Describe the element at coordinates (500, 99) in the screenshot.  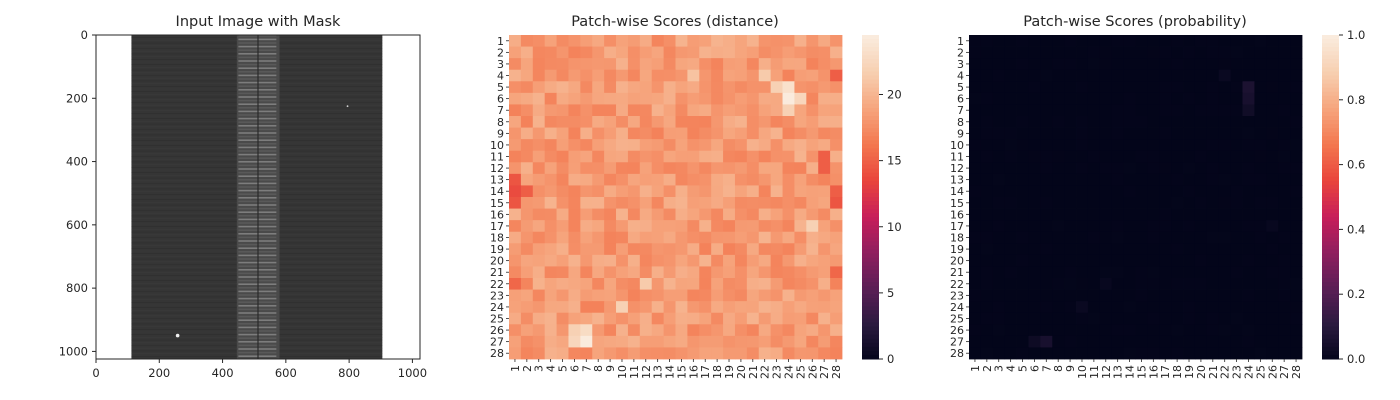
I see `heatmap-y-tick-label: 6` at that location.